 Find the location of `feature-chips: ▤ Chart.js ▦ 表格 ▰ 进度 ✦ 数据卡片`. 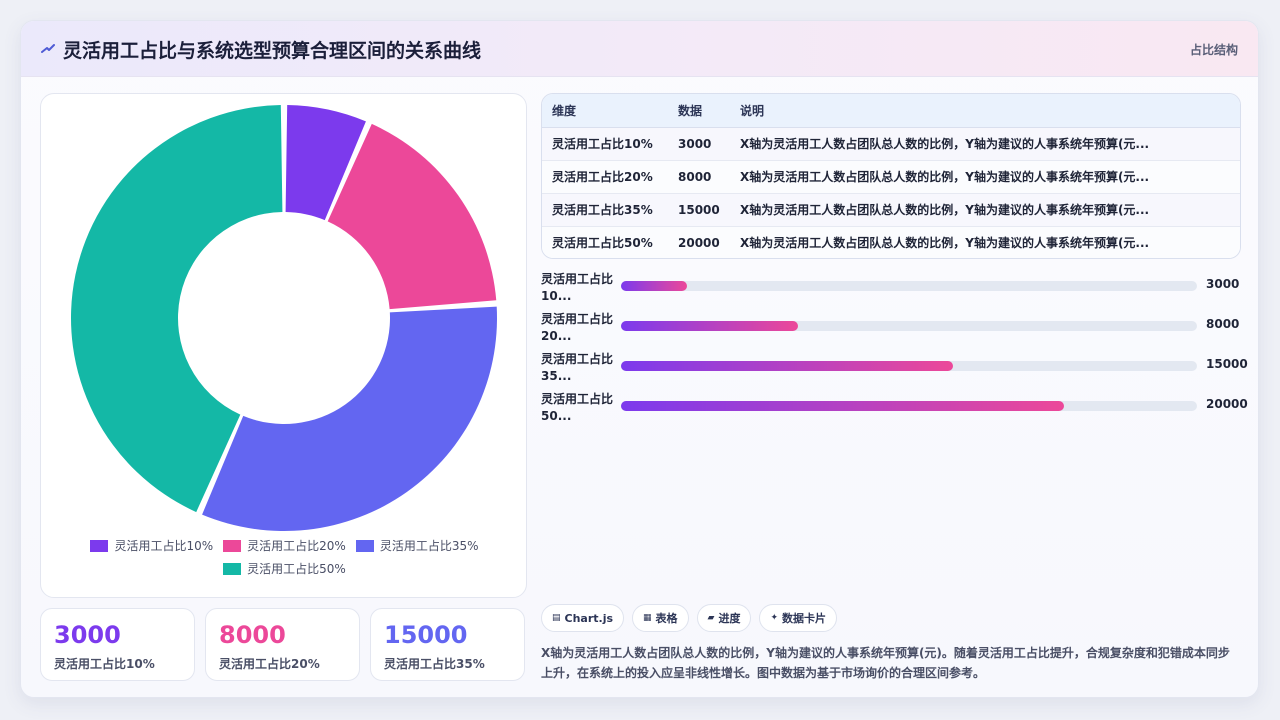

feature-chips: ▤ Chart.js ▦ 表格 ▰ 进度 ✦ 数据卡片 is located at coordinates (689, 618).